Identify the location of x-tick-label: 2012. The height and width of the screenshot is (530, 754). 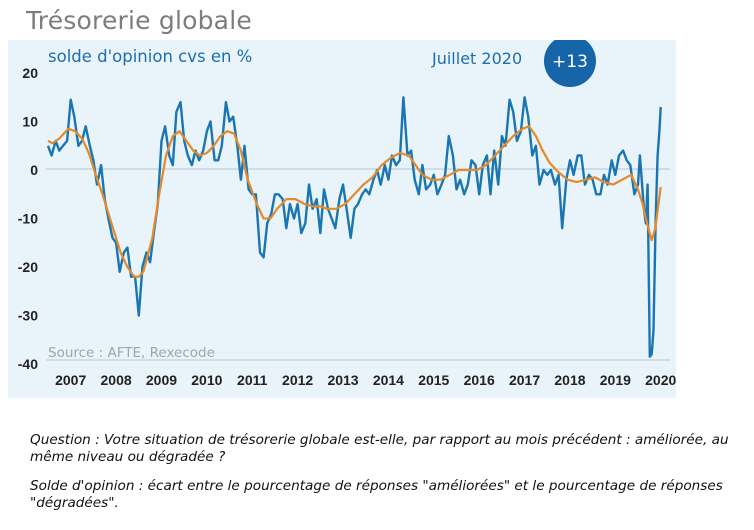
(297, 380).